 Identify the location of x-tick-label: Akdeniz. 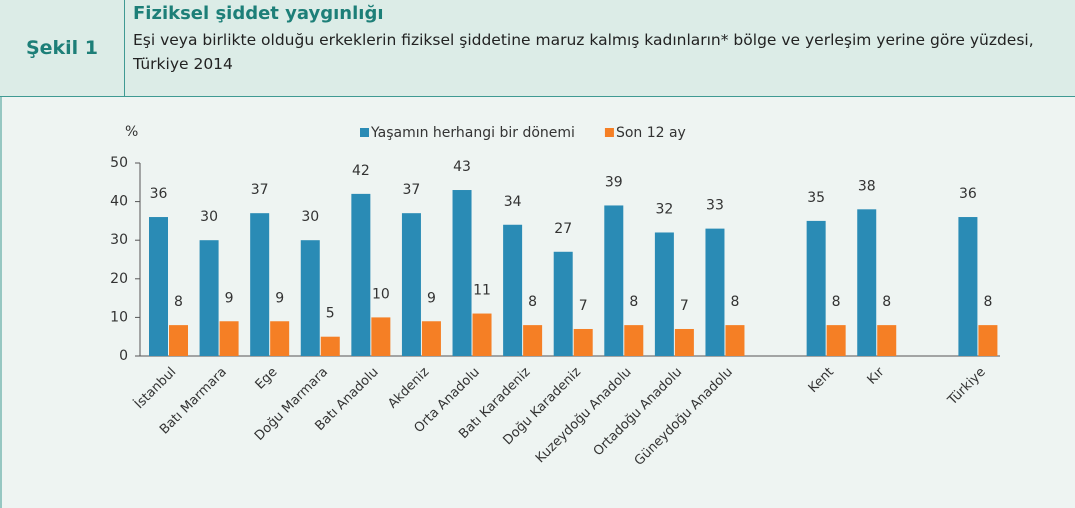
(408, 388).